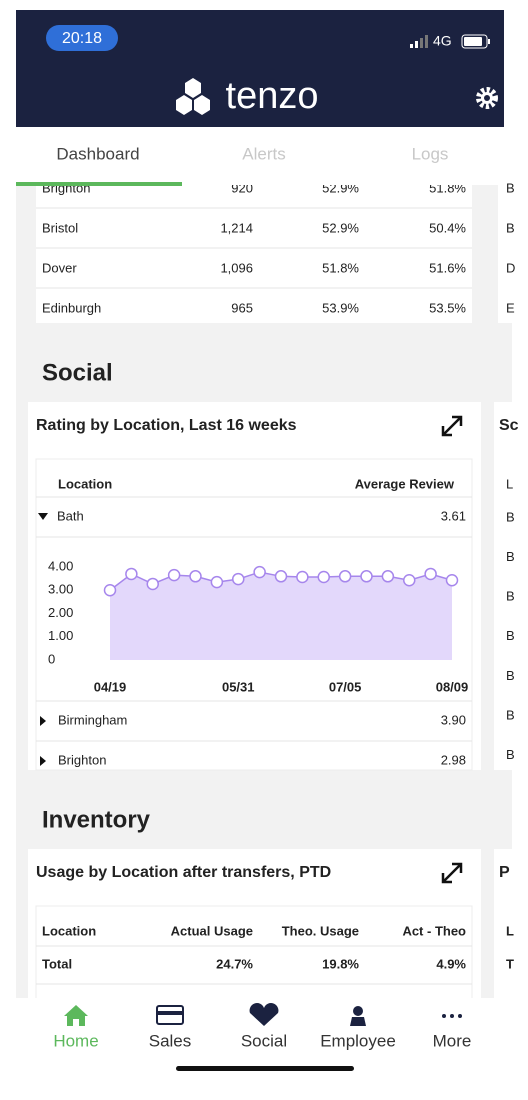 This screenshot has height=1100, width=528. What do you see at coordinates (340, 307) in the screenshot?
I see `table-cell: 53.9%` at bounding box center [340, 307].